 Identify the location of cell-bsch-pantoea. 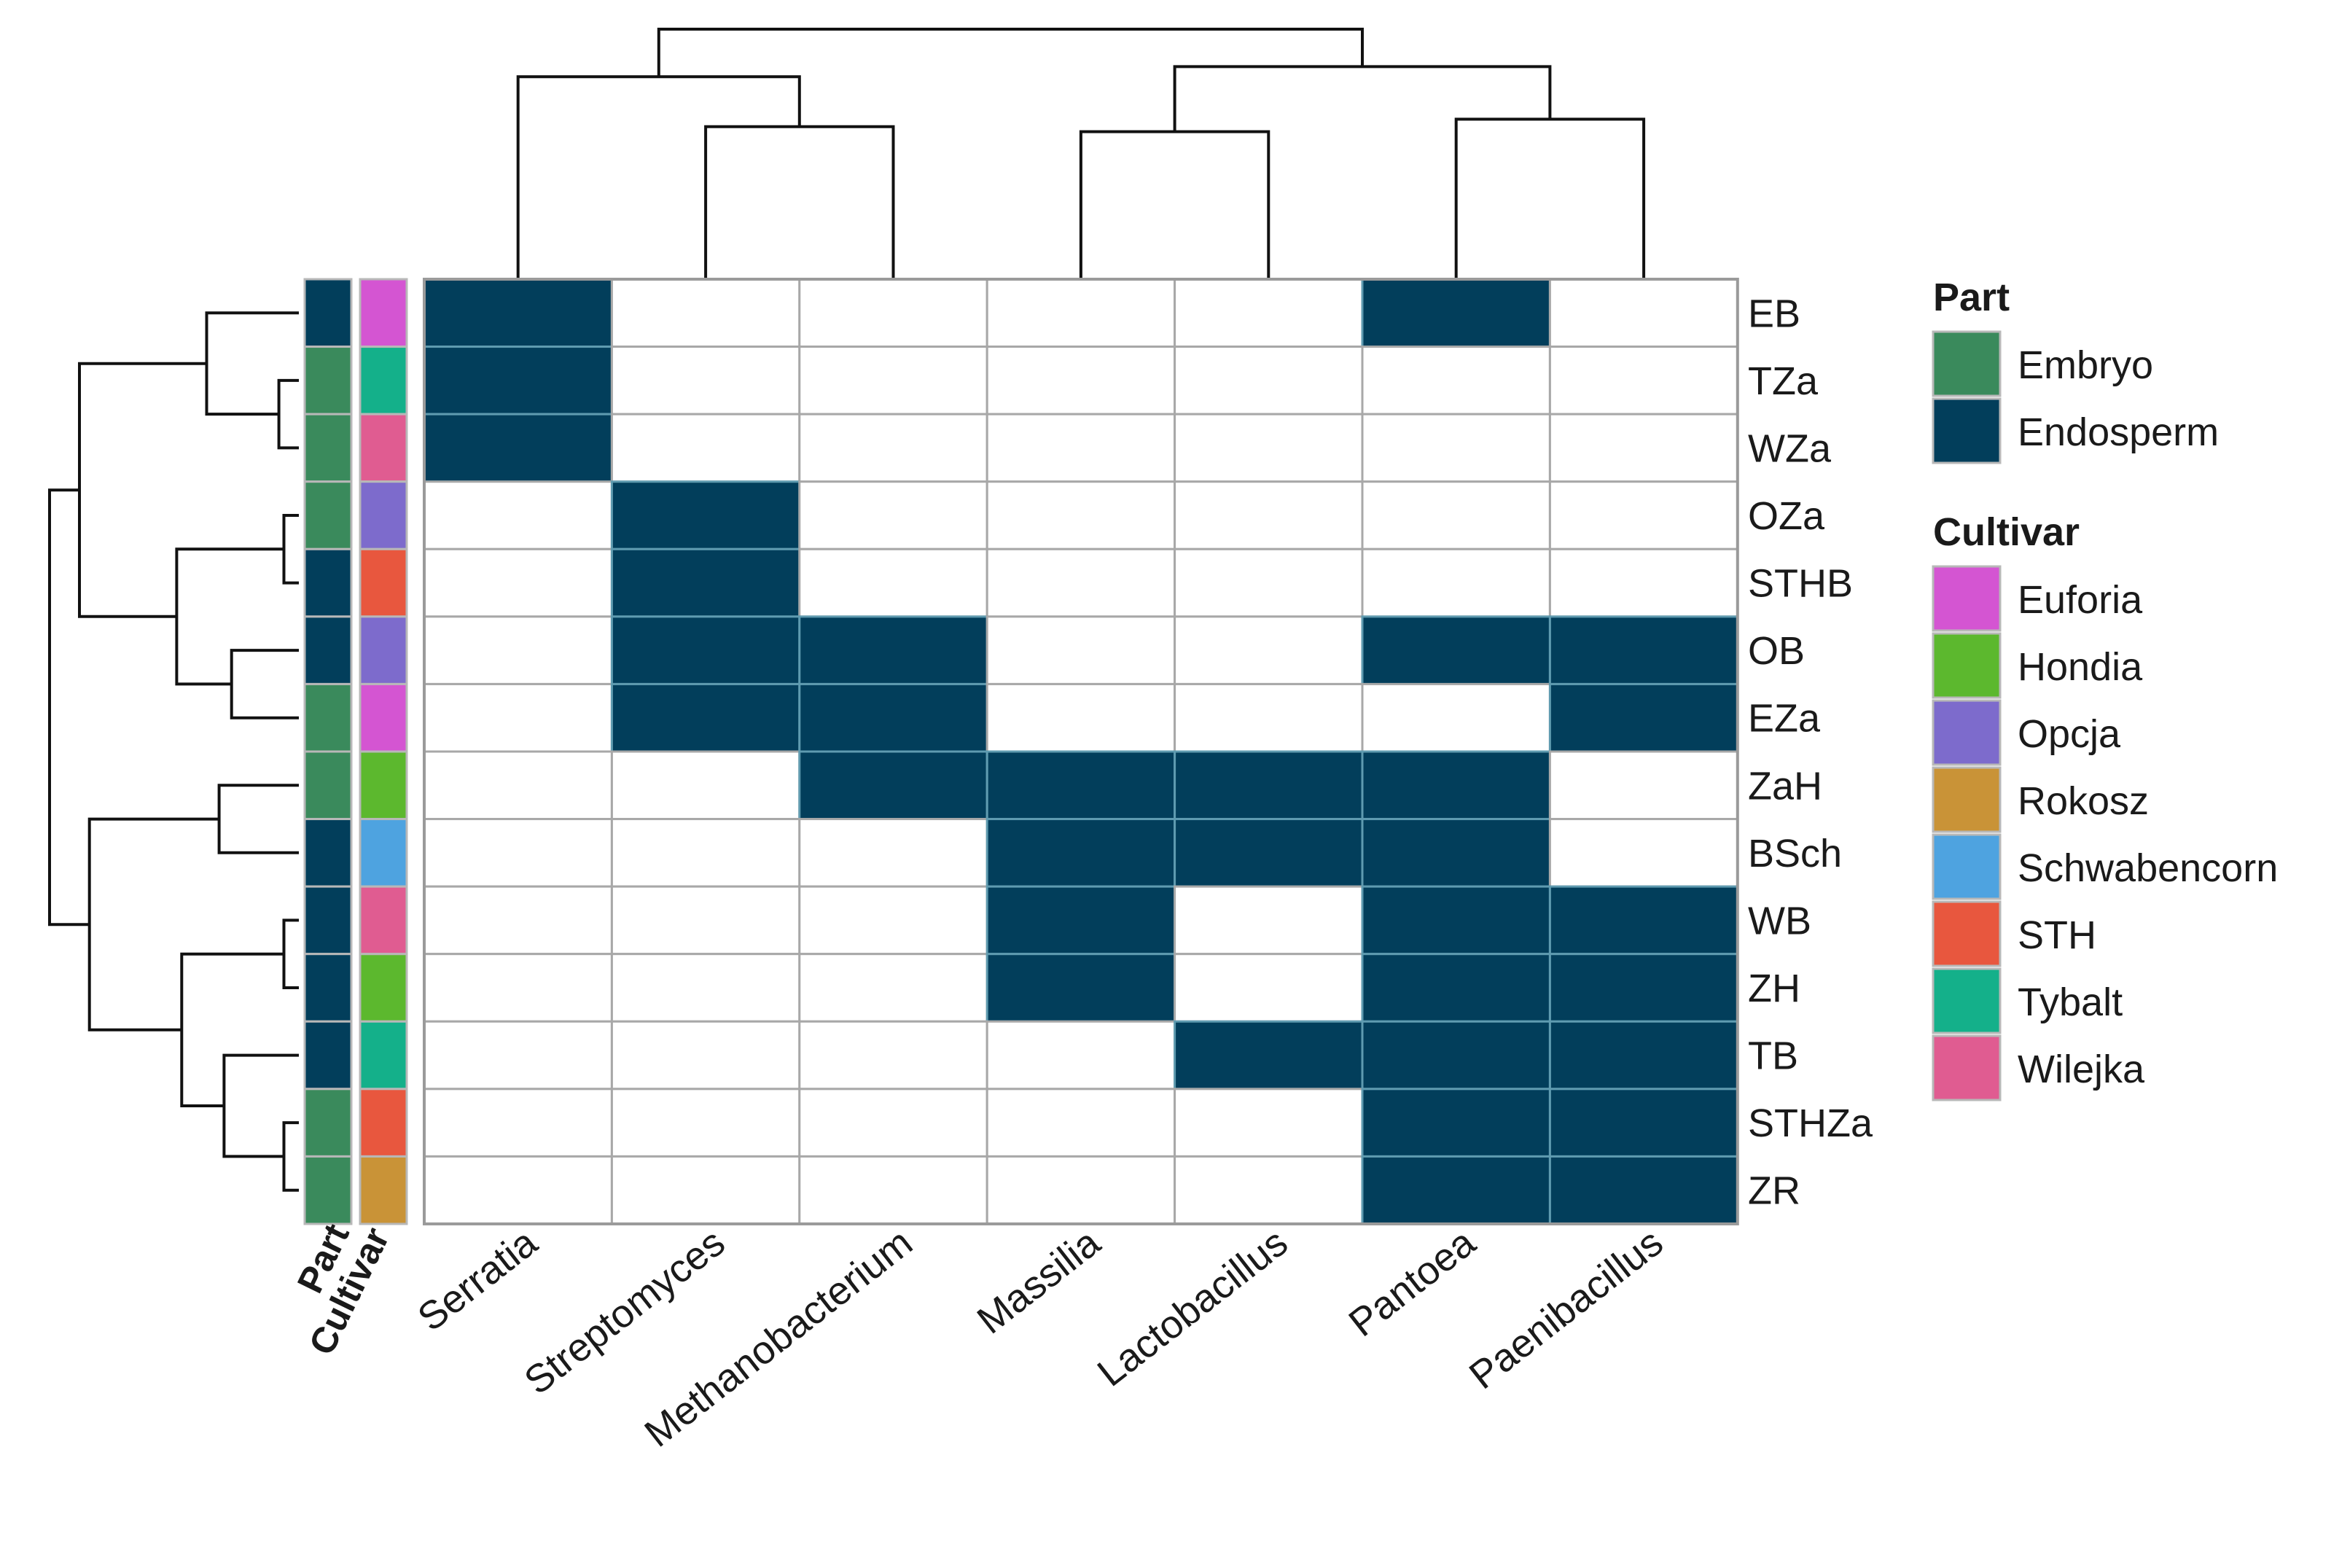
(1456, 853).